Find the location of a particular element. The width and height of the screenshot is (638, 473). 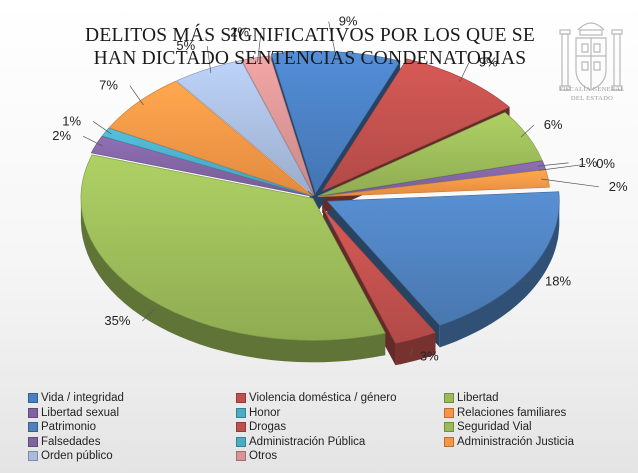

legend-item-5: Honor is located at coordinates (258, 413).